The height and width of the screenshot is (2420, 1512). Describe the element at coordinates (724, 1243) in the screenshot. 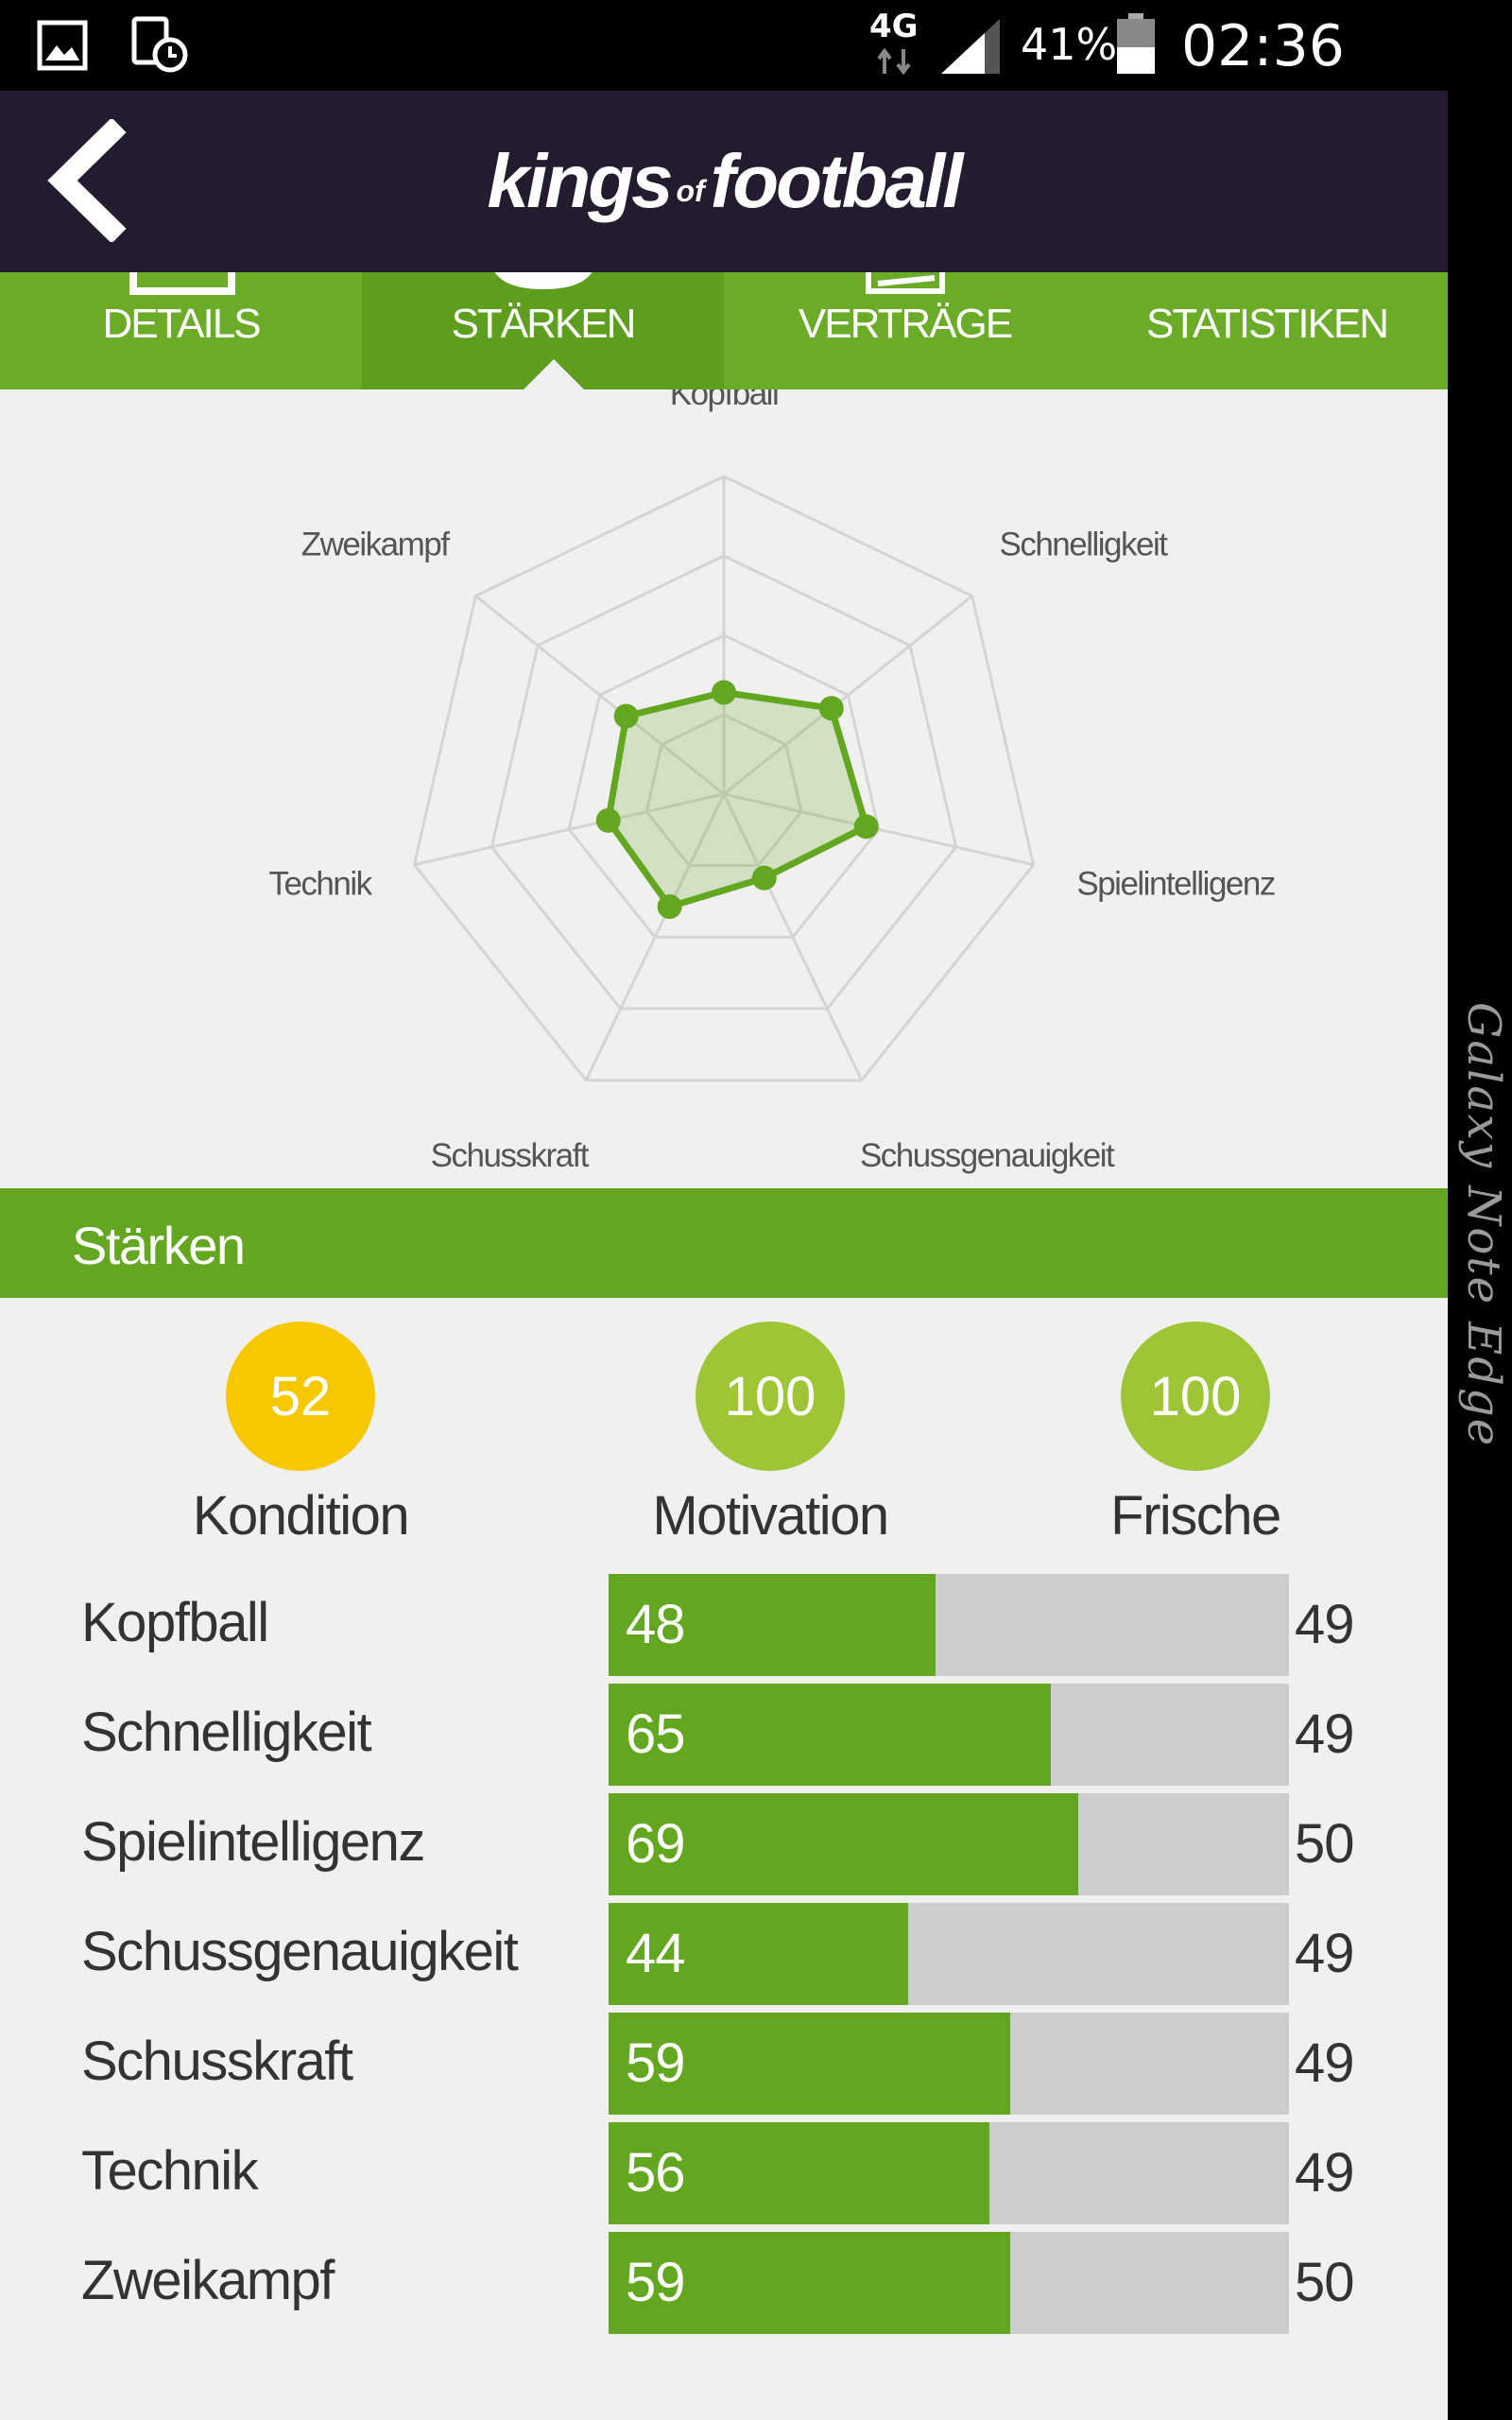

I see `section-header: Stärken` at that location.